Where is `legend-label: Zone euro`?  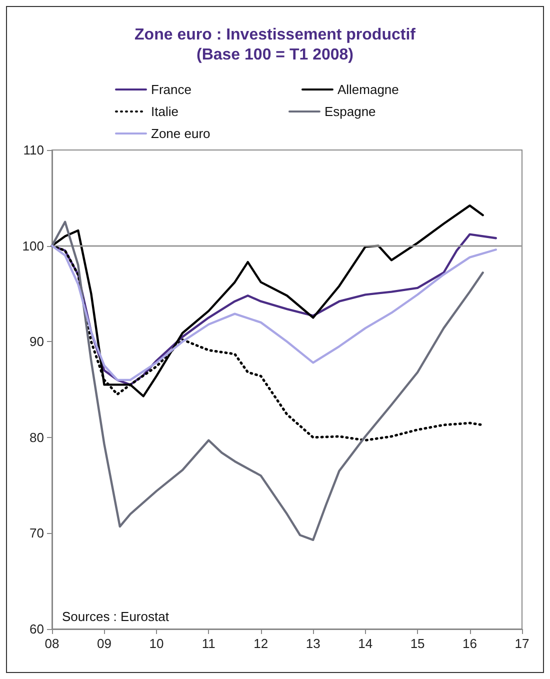
legend-label: Zone euro is located at coordinates (180, 133).